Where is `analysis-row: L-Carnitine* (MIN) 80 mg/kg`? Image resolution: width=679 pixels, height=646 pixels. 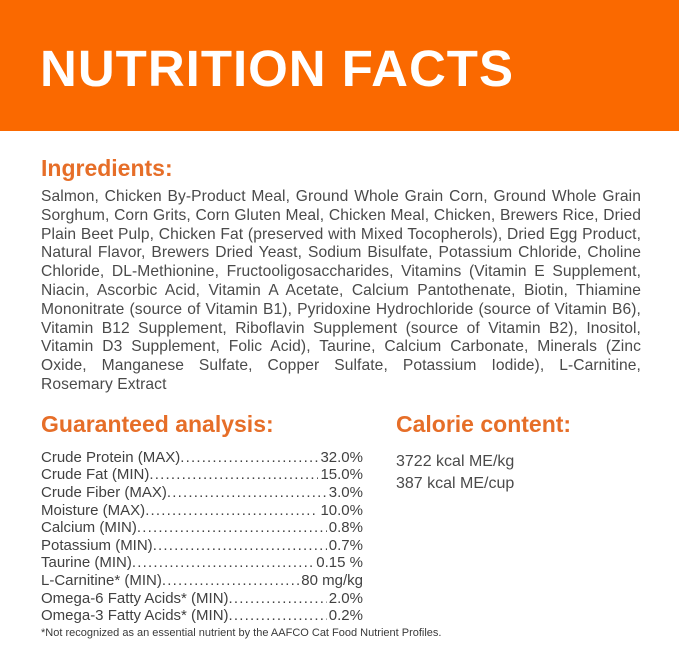 analysis-row: L-Carnitine* (MIN) 80 mg/kg is located at coordinates (202, 581).